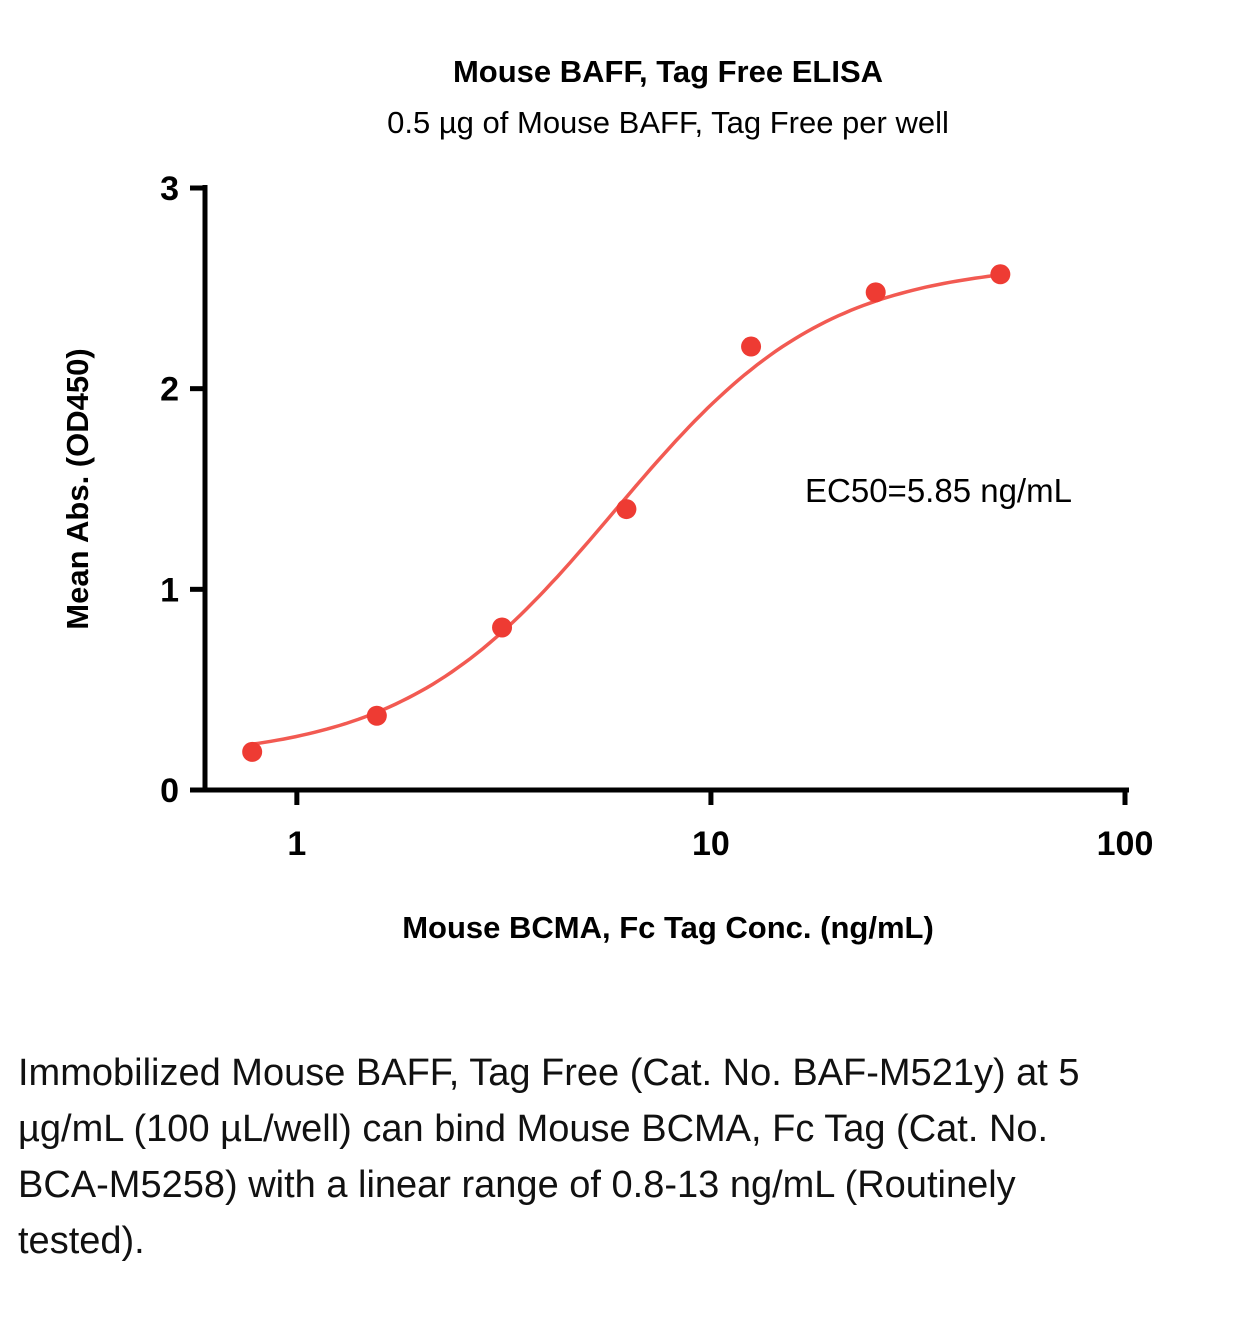 The height and width of the screenshot is (1324, 1245). I want to click on x-tick-label: 100, so click(1125, 844).